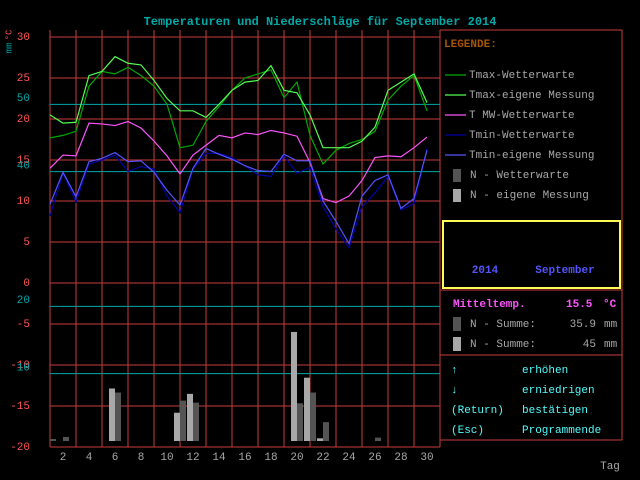 The image size is (640, 480). I want to click on command-label: erhöhen, so click(545, 371).